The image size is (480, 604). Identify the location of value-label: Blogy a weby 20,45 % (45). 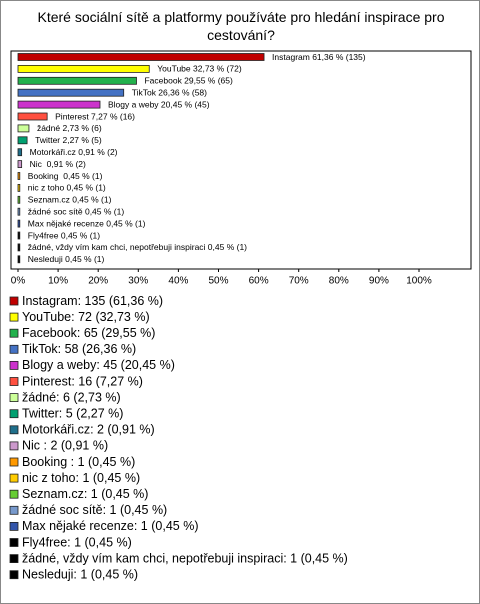
(159, 104).